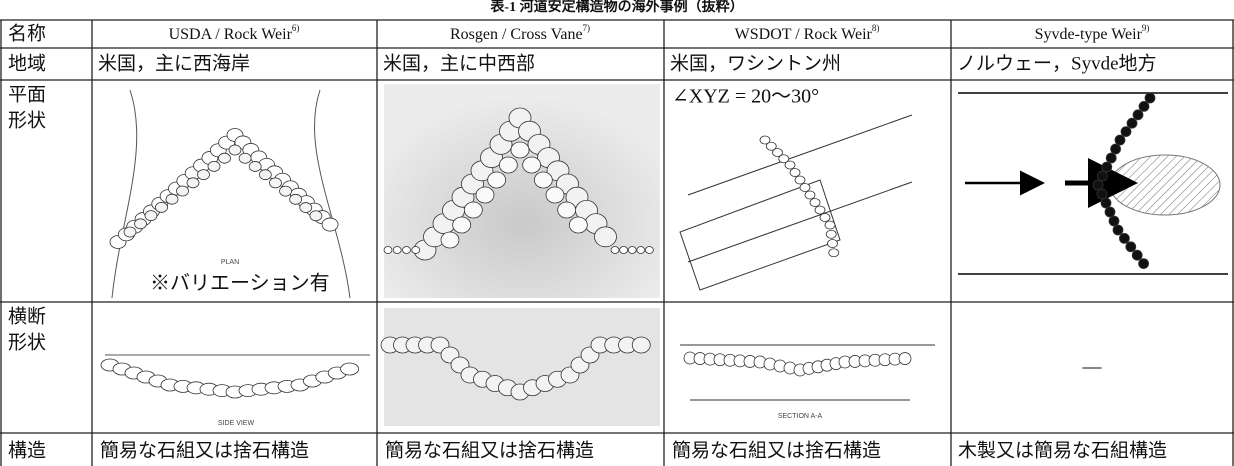 The image size is (1234, 466). I want to click on column-header: USDA / Rock Weir6), so click(234, 33).